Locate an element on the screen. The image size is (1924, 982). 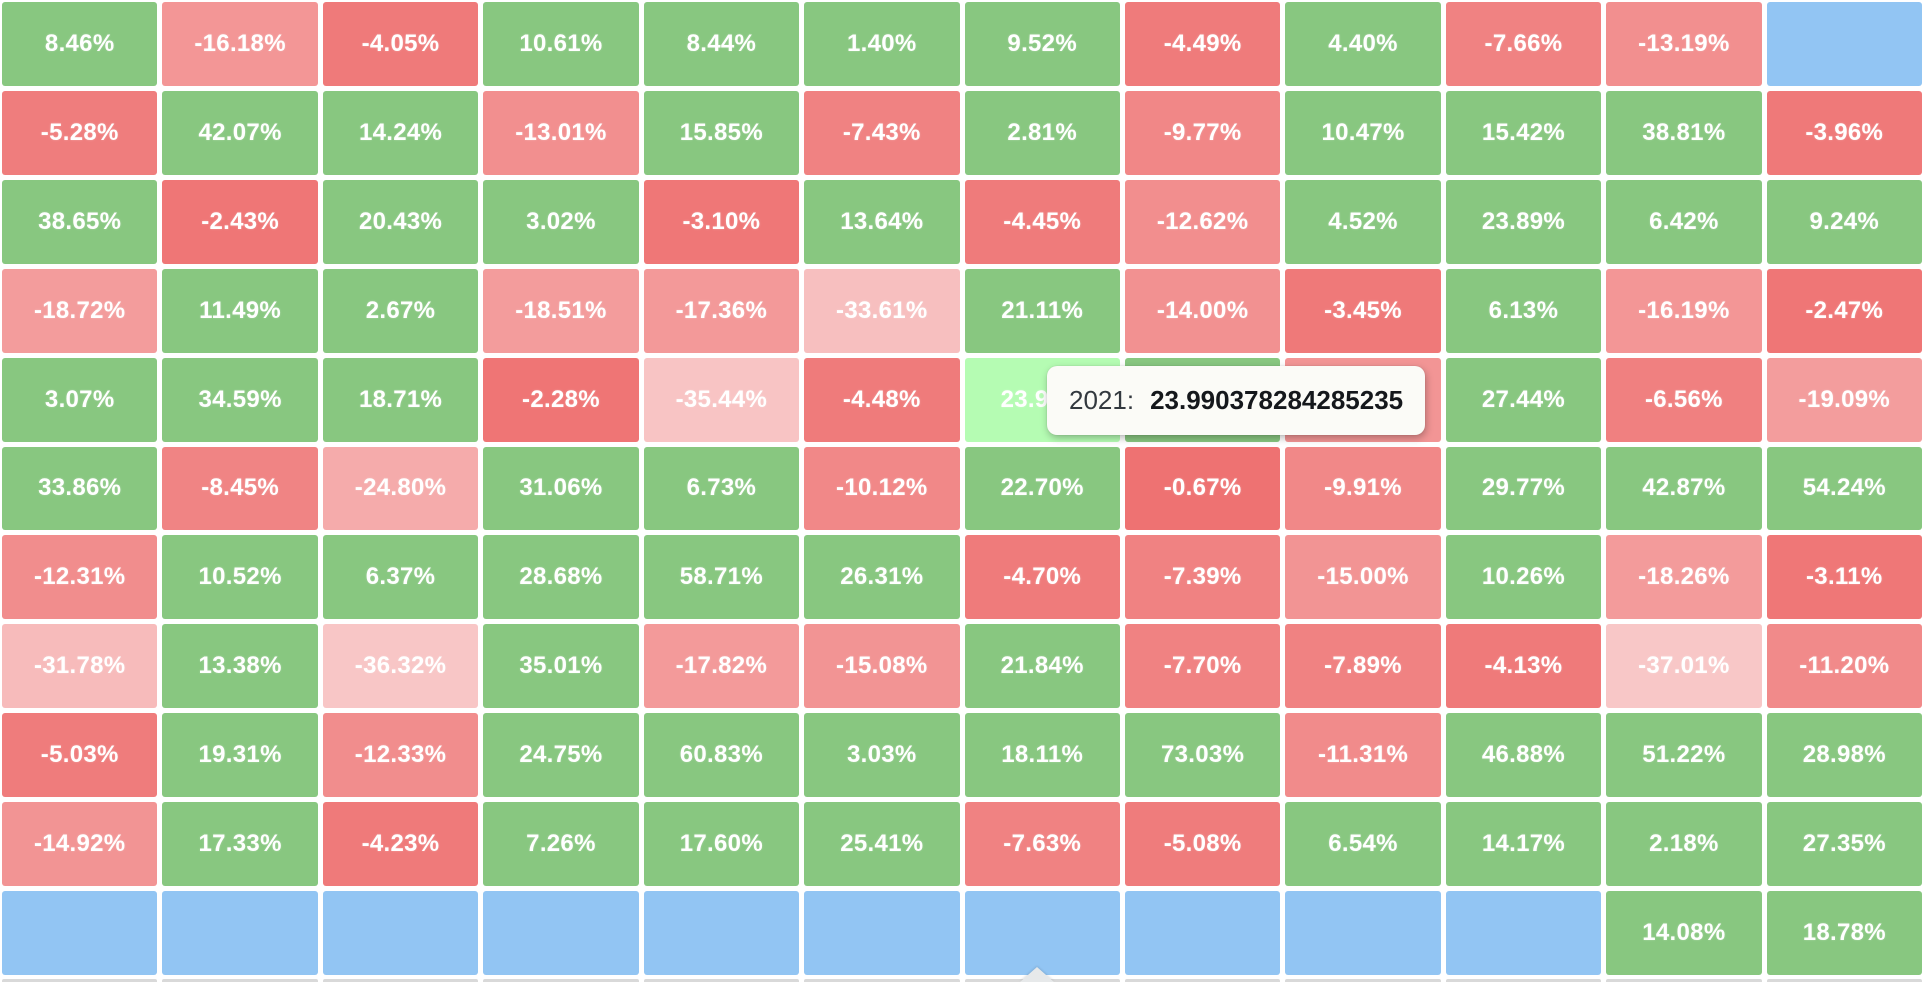
heatmap-cell: 6.73% is located at coordinates (721, 488).